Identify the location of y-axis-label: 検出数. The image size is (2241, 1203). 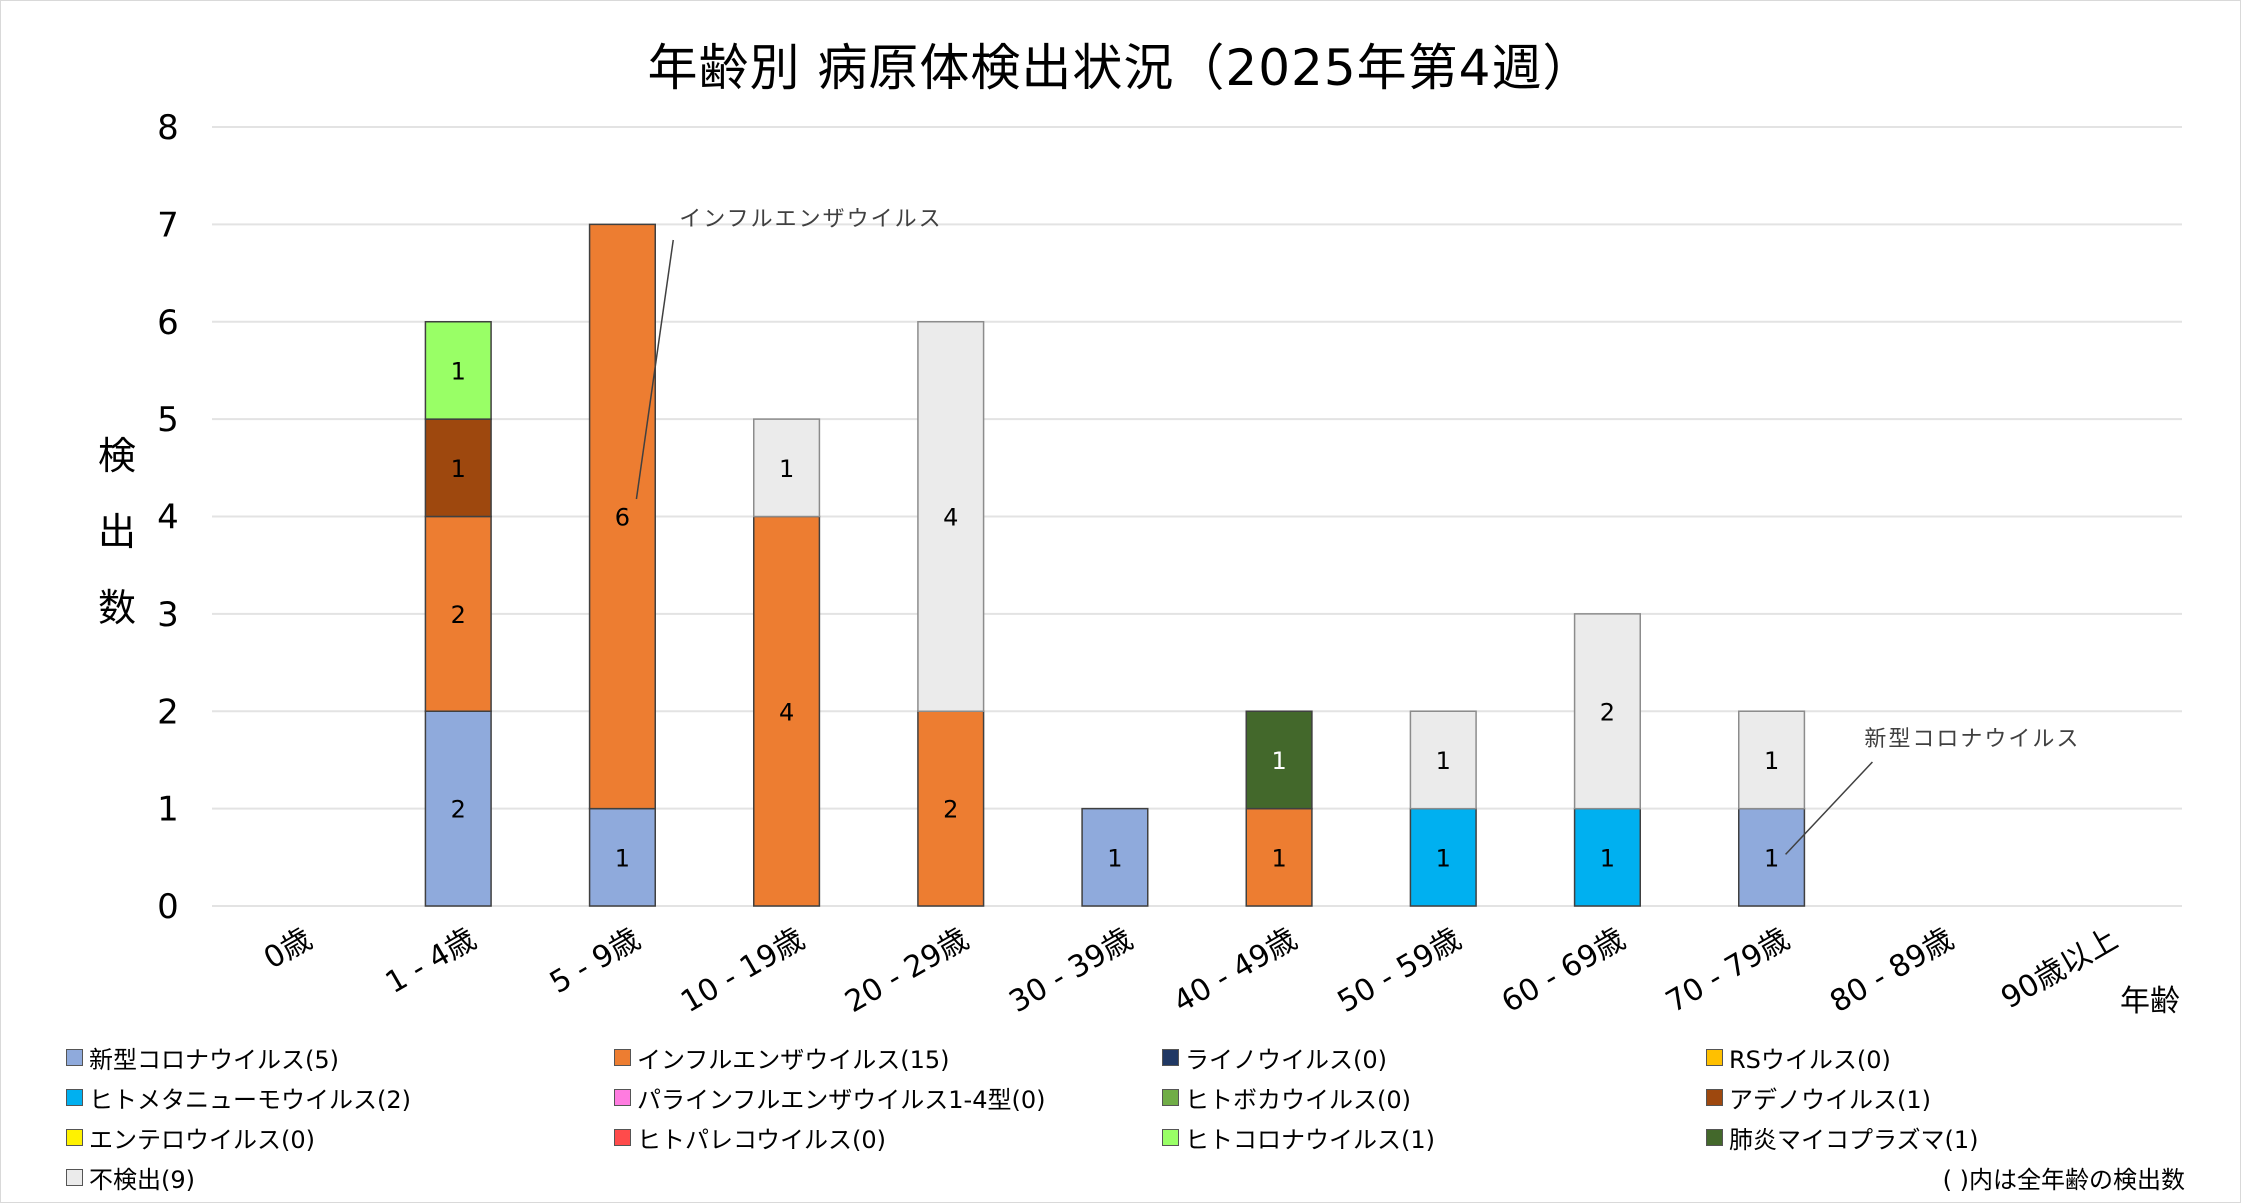
(117, 532).